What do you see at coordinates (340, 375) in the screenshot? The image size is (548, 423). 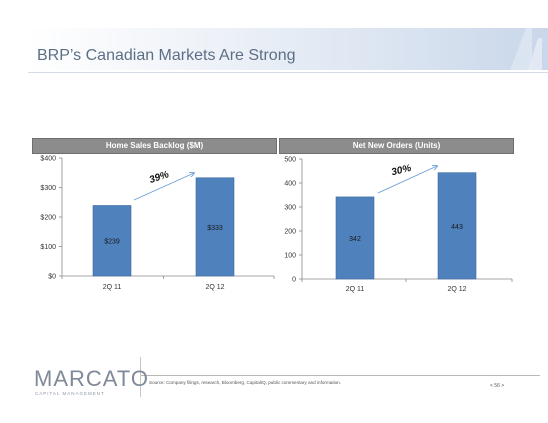 I see `footer-divider` at bounding box center [340, 375].